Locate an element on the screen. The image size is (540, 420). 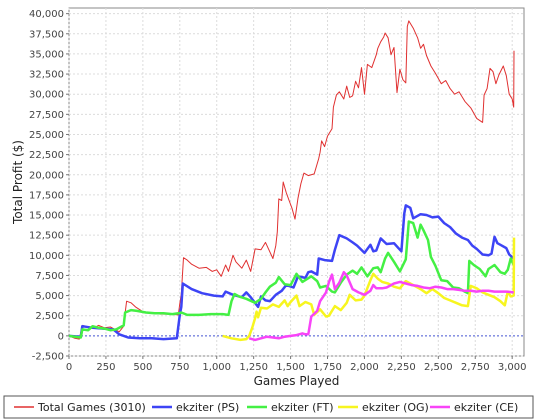
y-axis-title: Total Profit ($) is located at coordinates (18, 182).